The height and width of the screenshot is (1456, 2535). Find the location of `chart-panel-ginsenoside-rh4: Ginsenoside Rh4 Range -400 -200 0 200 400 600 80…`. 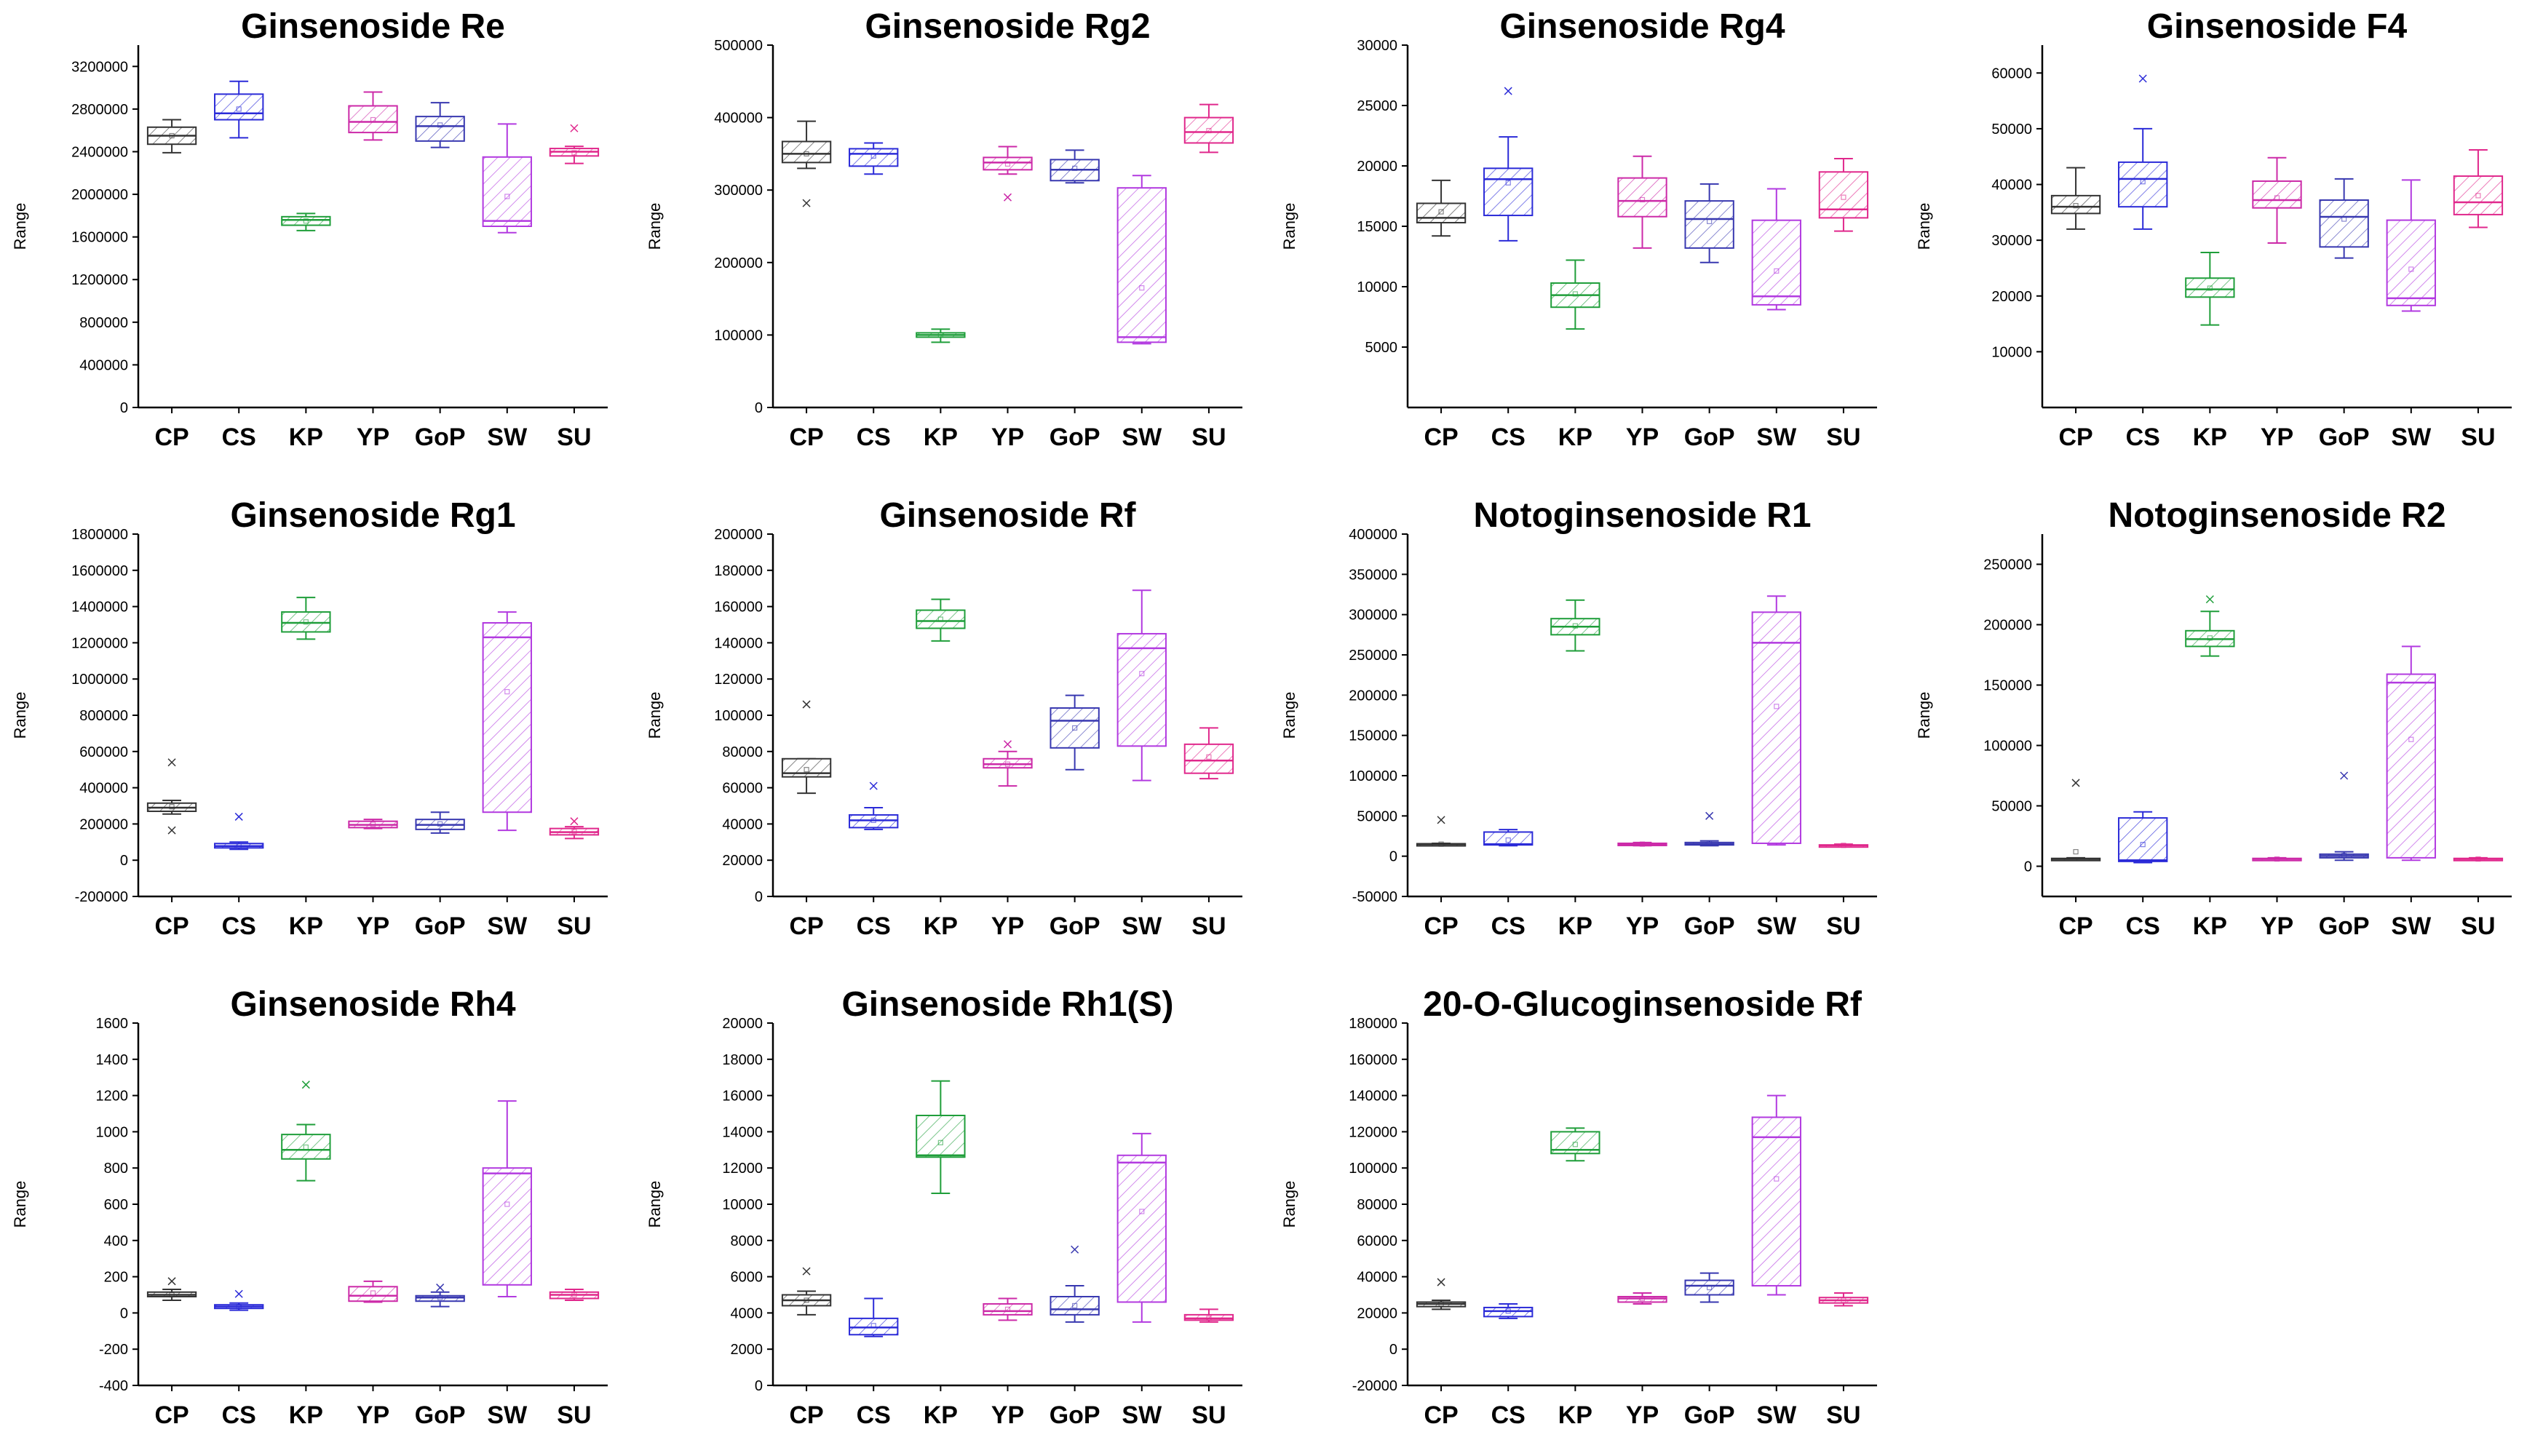

chart-panel-ginsenoside-rh4: Ginsenoside Rh4 Range -400 -200 0 200 400 600 80… is located at coordinates (309, 1207).